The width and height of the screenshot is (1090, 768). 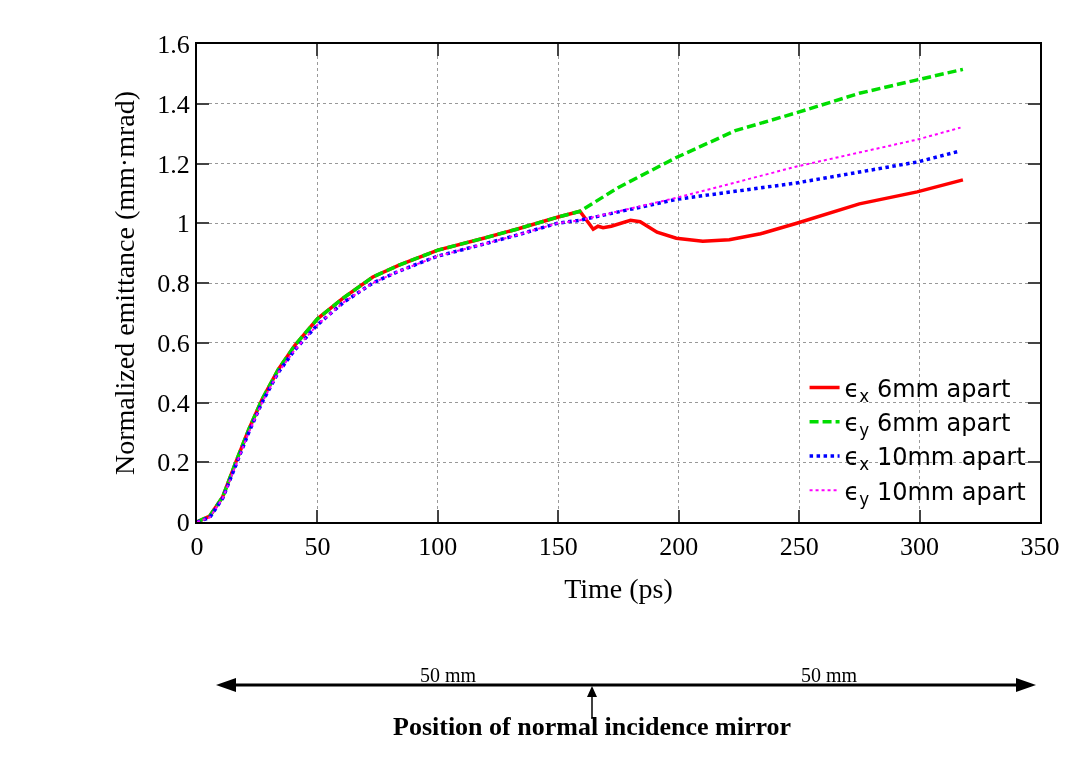 I want to click on y-tick-label: 0.4, so click(x=173, y=403).